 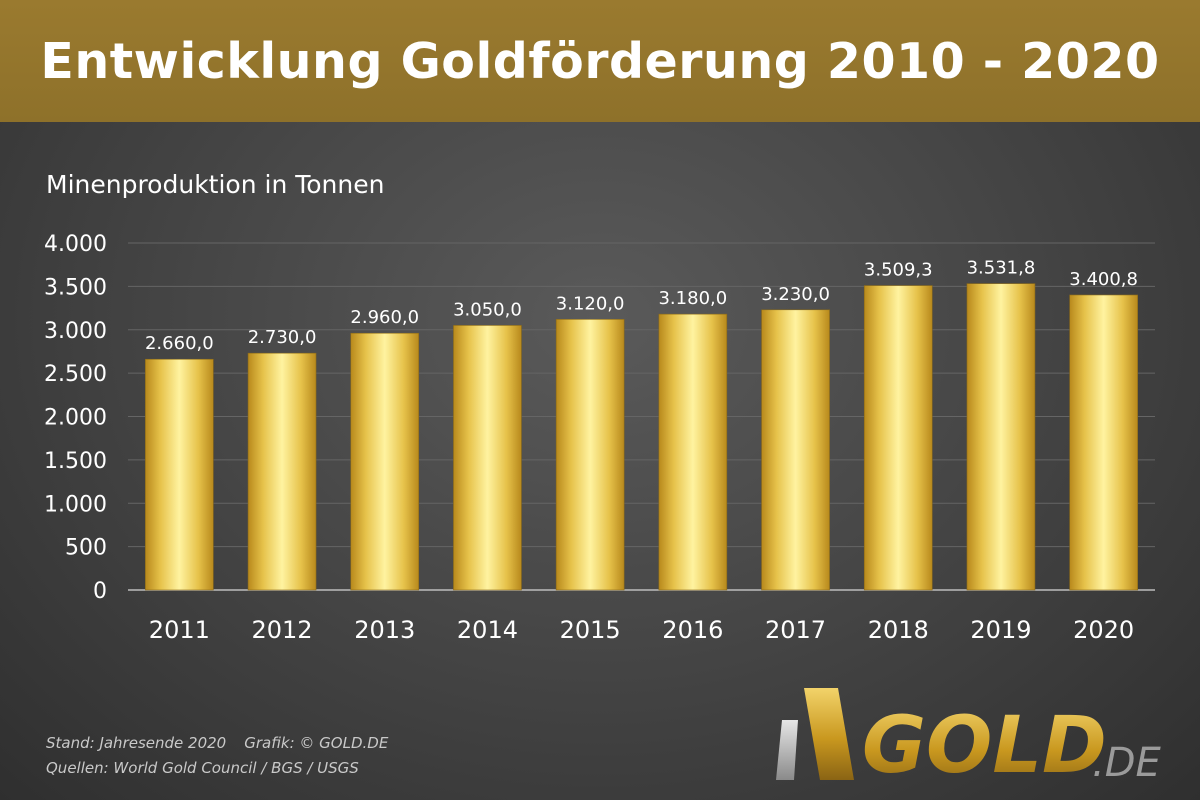 I want to click on y-tick-label: 2.000, so click(x=75, y=418).